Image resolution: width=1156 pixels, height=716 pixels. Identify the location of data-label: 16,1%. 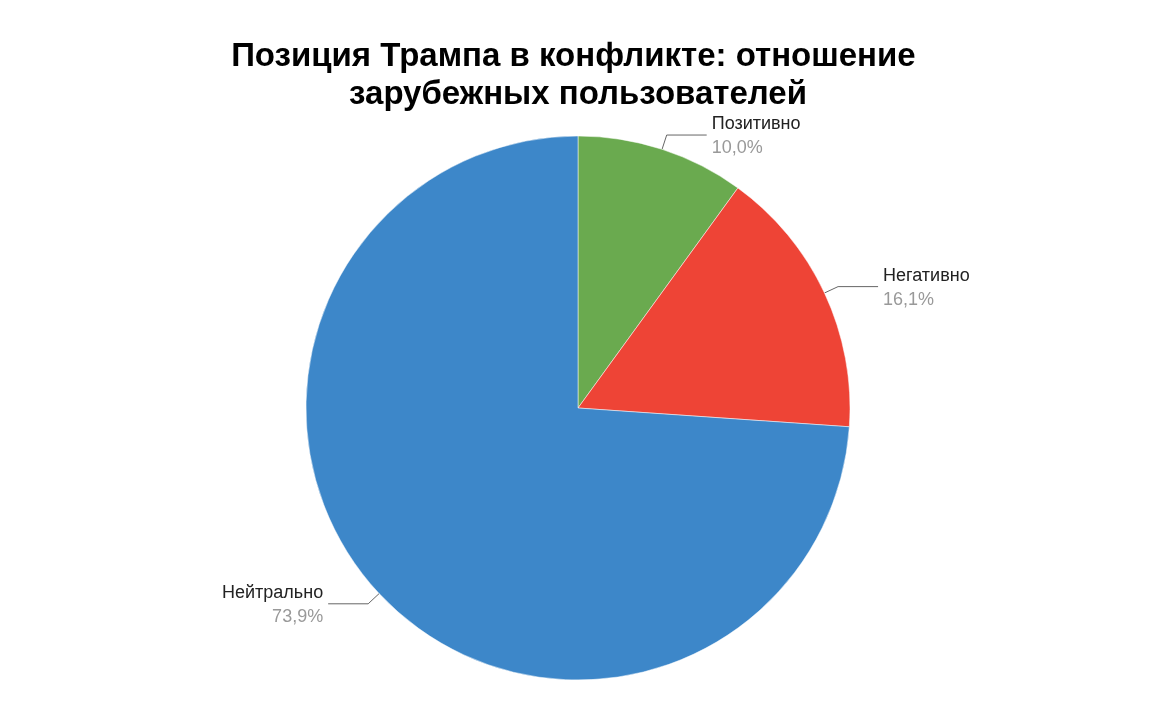
(909, 298).